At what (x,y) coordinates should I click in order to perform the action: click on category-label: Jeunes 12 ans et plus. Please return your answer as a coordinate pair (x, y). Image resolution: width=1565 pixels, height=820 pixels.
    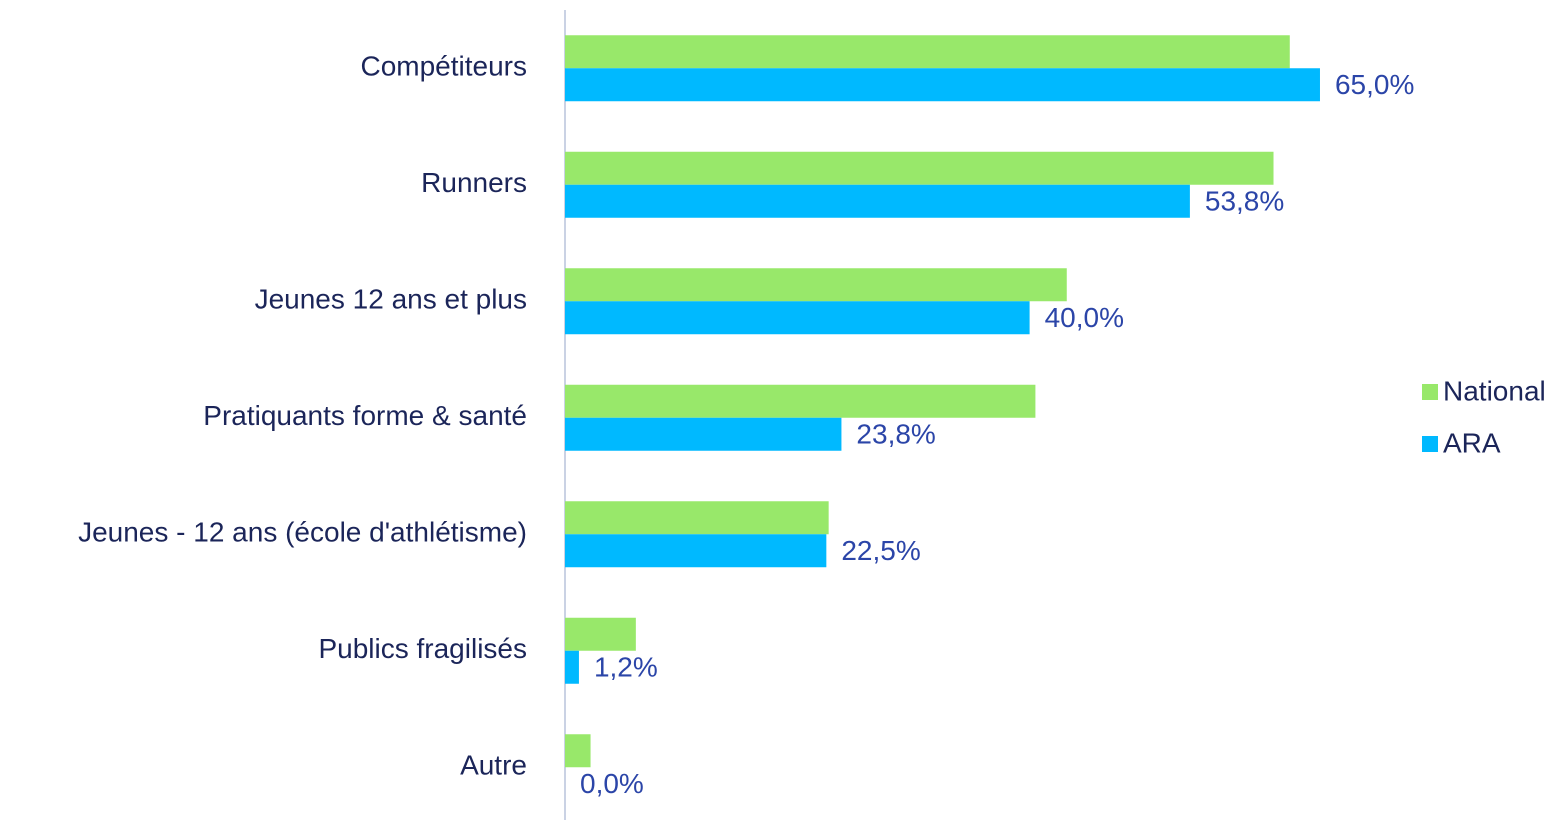
    Looking at the image, I should click on (391, 299).